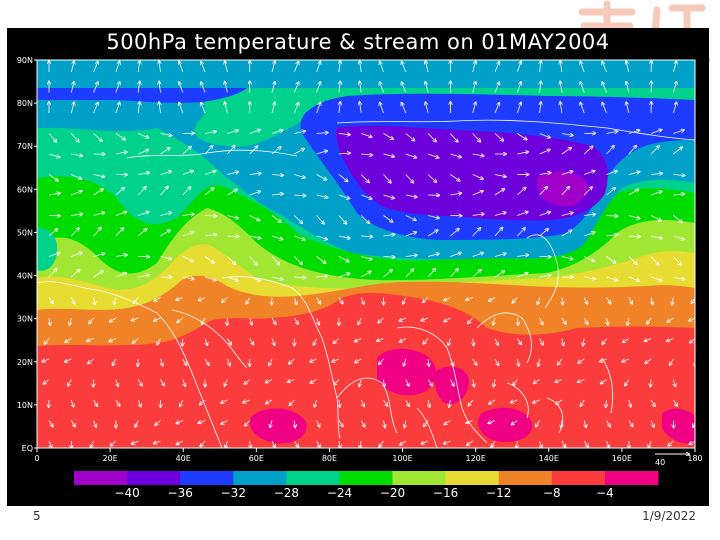 The image size is (720, 540). I want to click on longitude-tick-label: 100E, so click(402, 458).